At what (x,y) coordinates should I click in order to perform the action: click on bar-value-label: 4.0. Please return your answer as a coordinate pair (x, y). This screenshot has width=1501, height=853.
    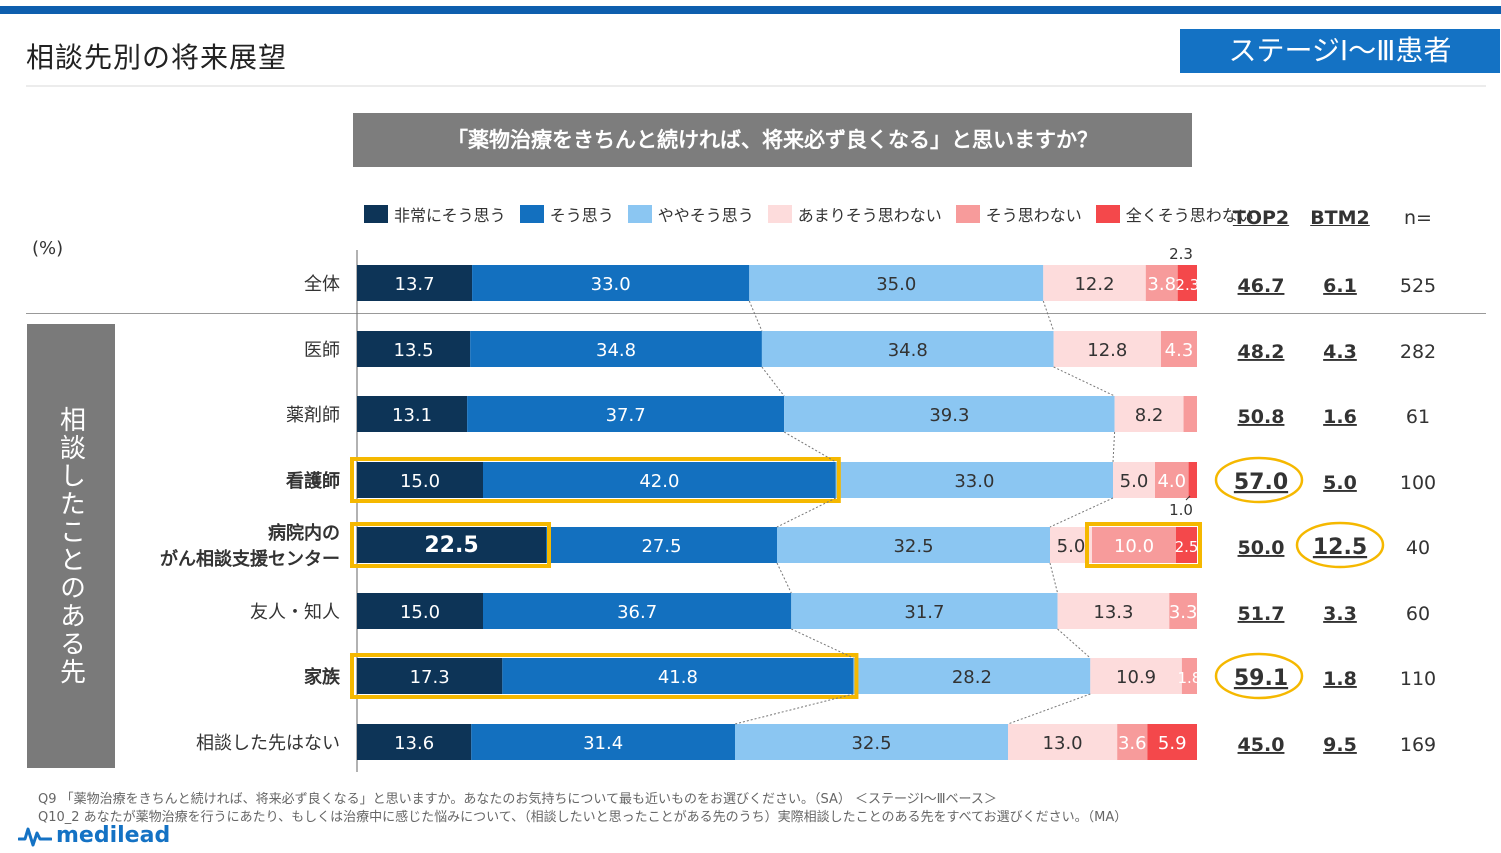
    Looking at the image, I should click on (1171, 481).